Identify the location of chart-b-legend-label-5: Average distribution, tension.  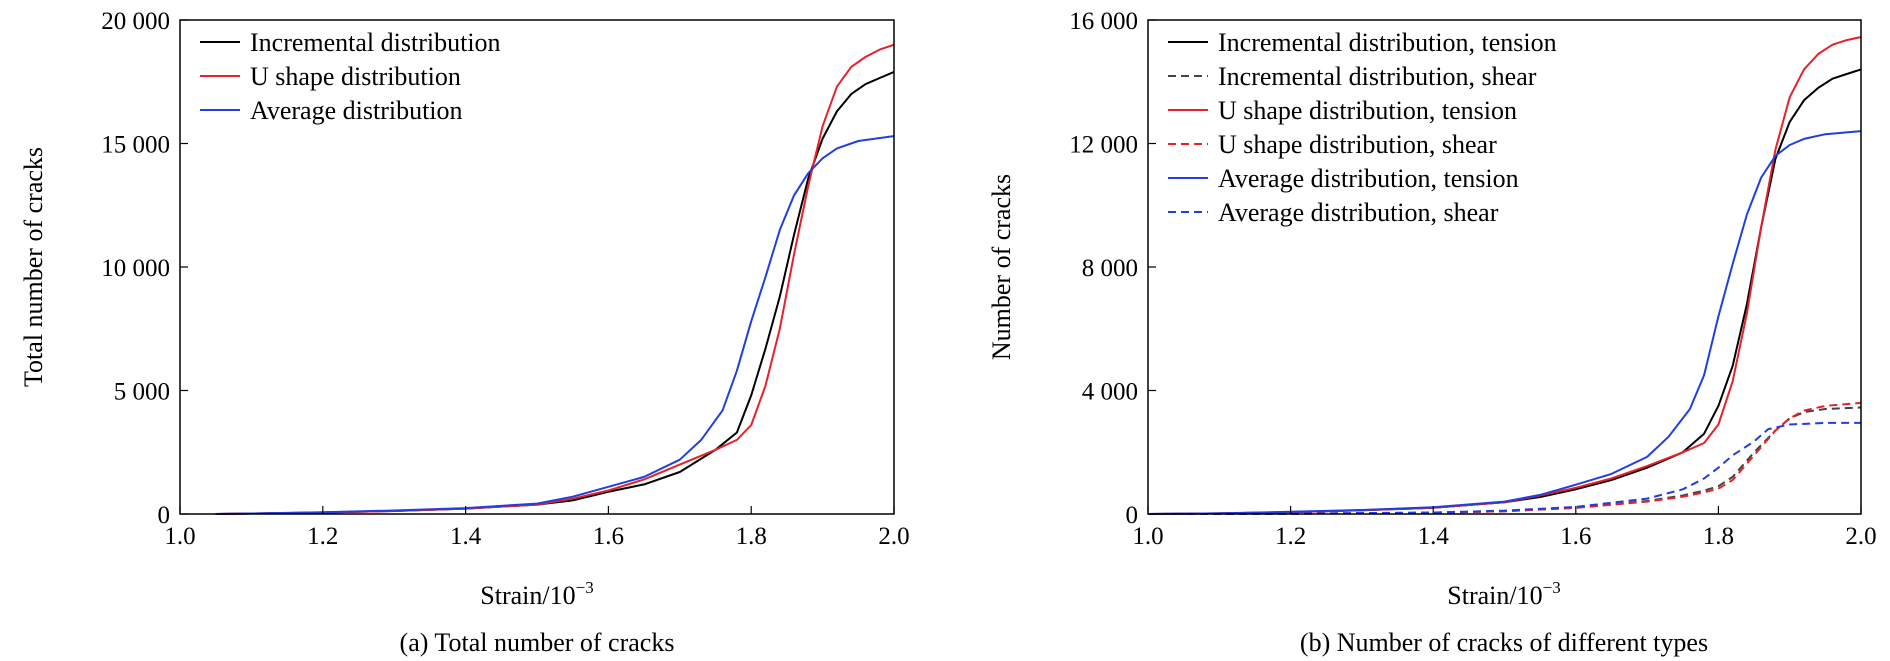
(1368, 178).